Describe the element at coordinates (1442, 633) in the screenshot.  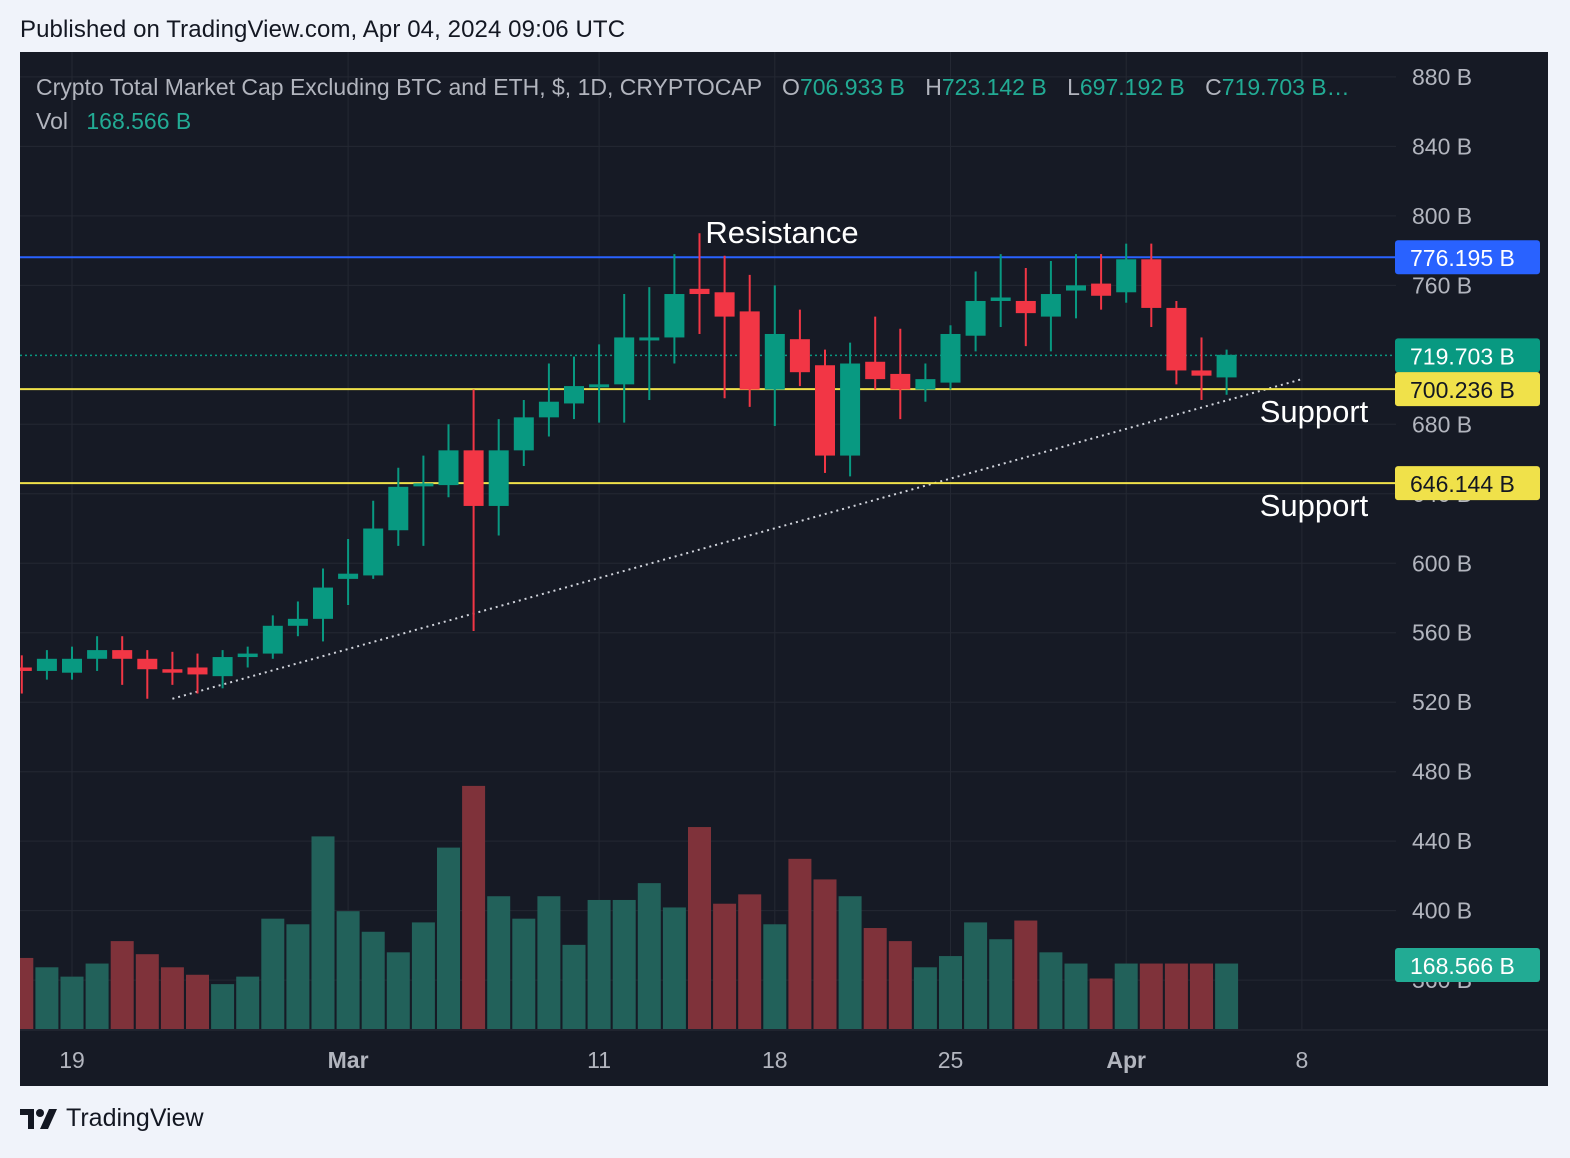
I see `y-axis-tick-label: 560 B` at that location.